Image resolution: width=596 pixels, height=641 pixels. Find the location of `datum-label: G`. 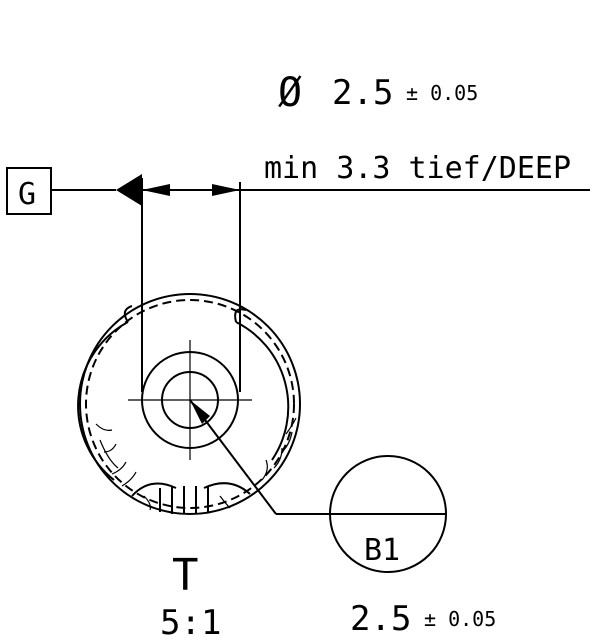

datum-label: G is located at coordinates (27, 194).